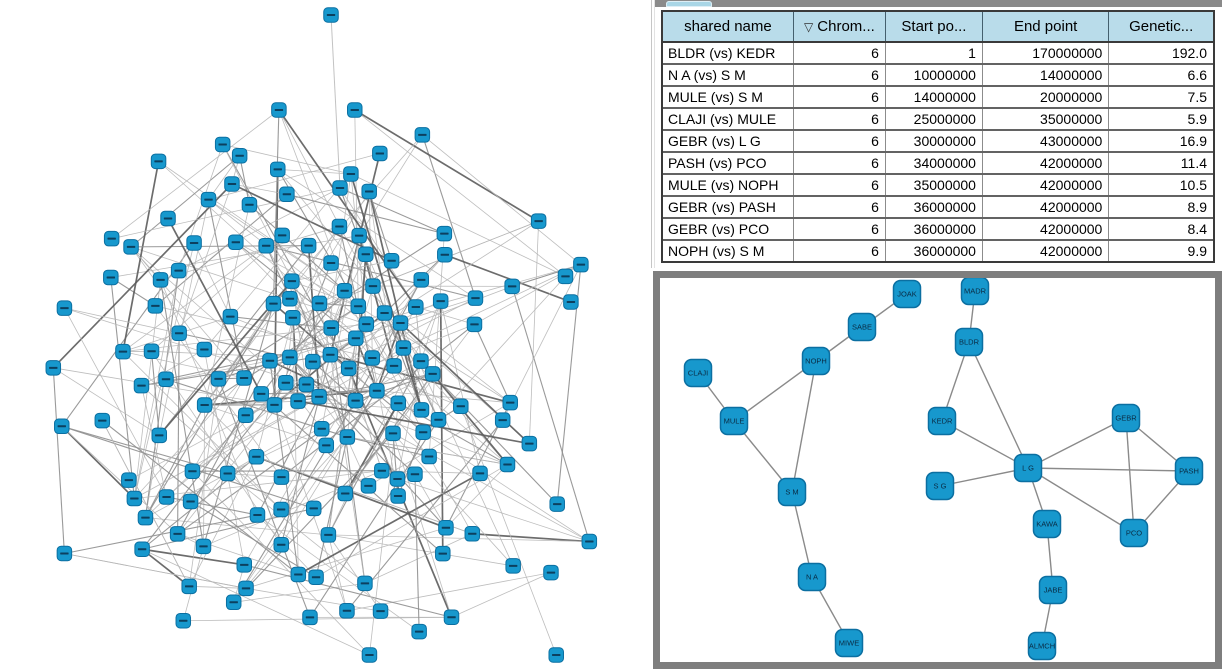 This screenshot has height=669, width=1222. I want to click on table-cell: 9.9, so click(1160, 250).